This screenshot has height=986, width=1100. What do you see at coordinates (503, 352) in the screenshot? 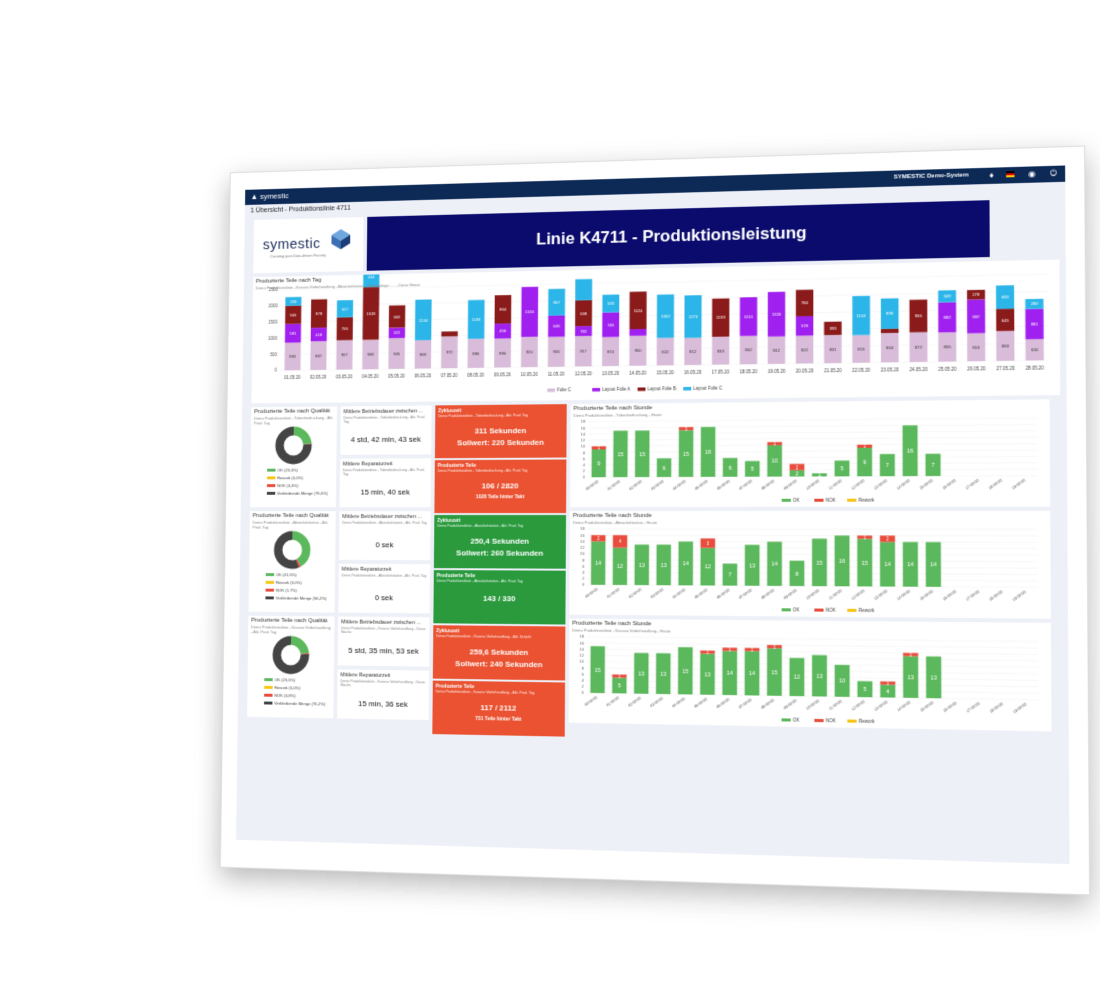
I see `bar-data-label: 880` at bounding box center [503, 352].